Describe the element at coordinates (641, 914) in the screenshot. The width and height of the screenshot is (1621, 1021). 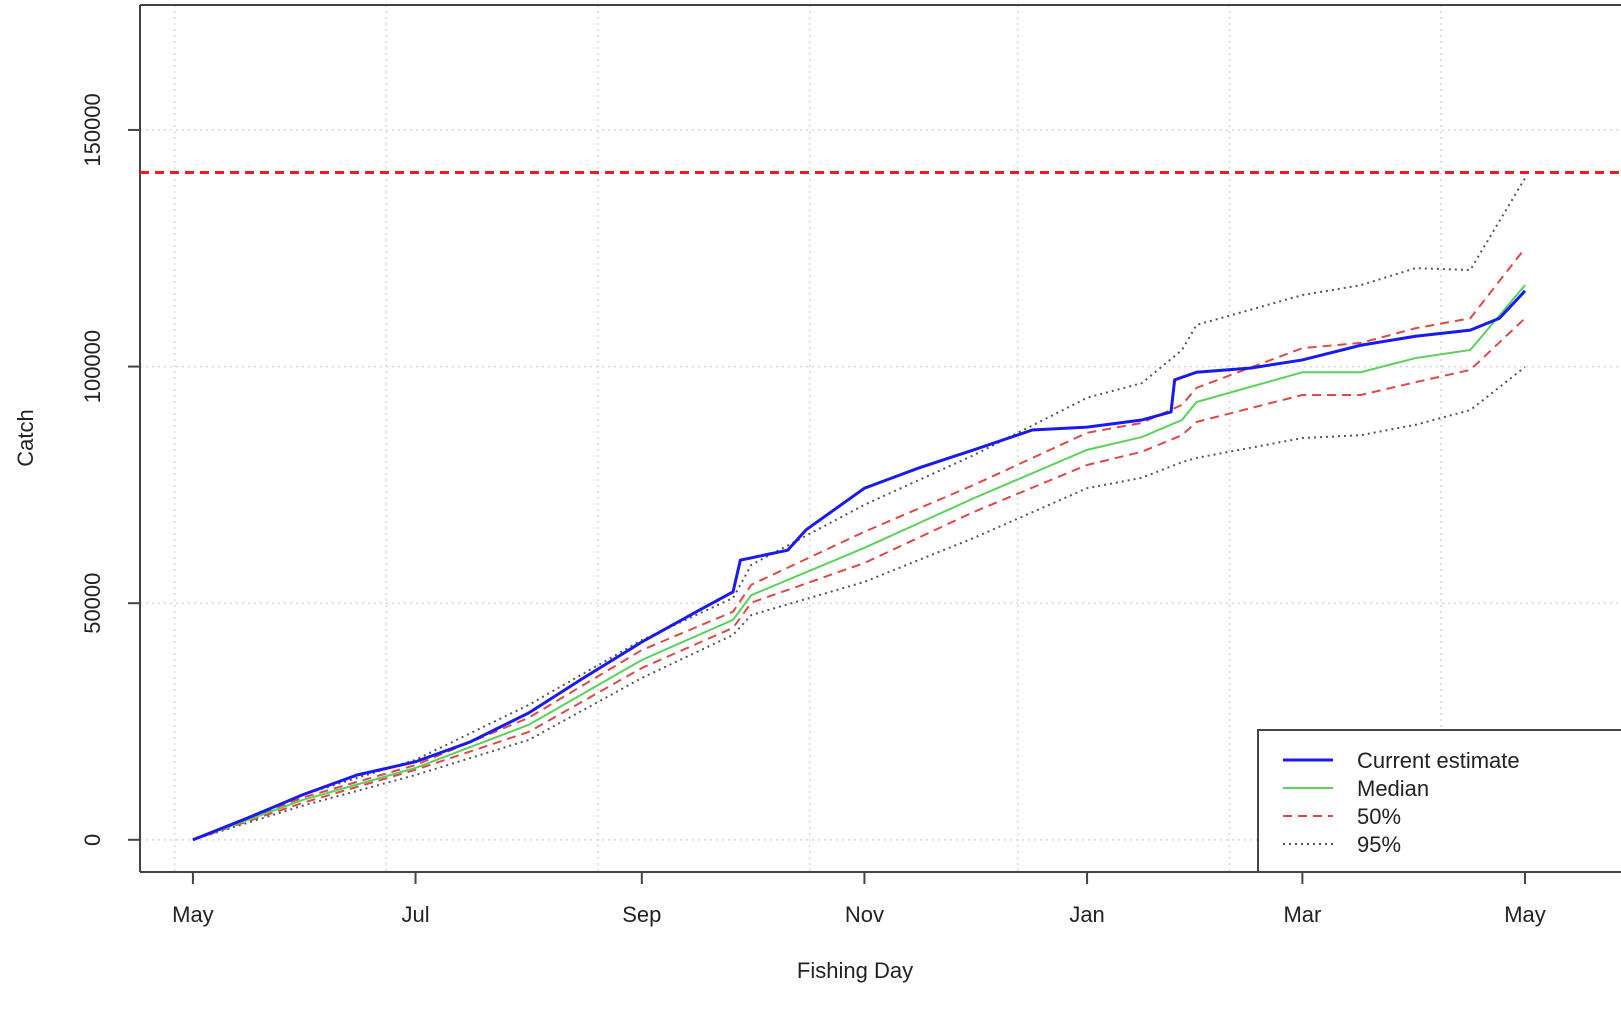
I see `x-tick-label: Sep` at that location.